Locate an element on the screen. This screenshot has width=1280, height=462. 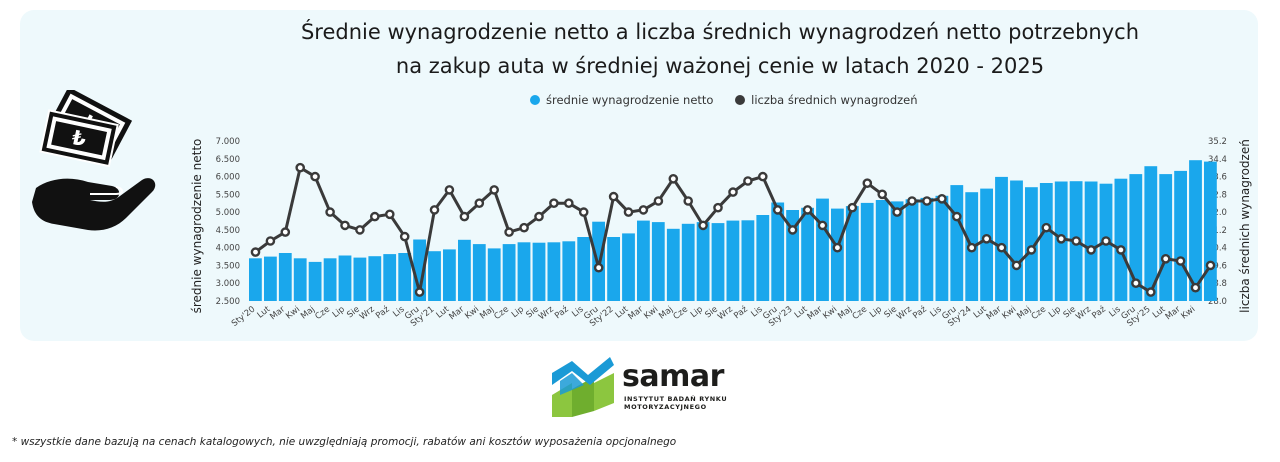
y-left-tick-label: 3.000 is located at coordinates (228, 284).